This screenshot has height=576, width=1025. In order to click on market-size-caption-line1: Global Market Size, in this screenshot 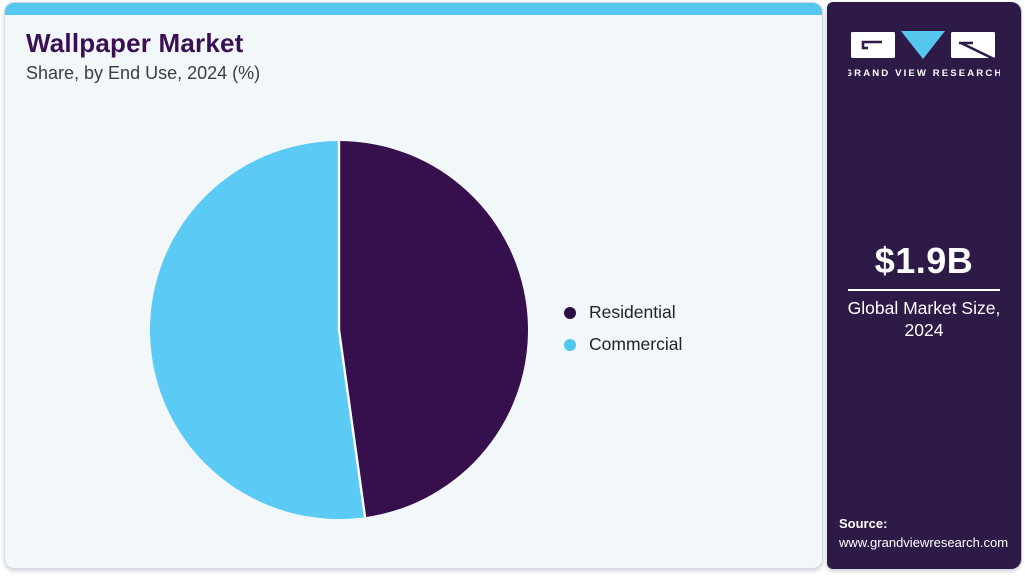, I will do `click(924, 308)`.